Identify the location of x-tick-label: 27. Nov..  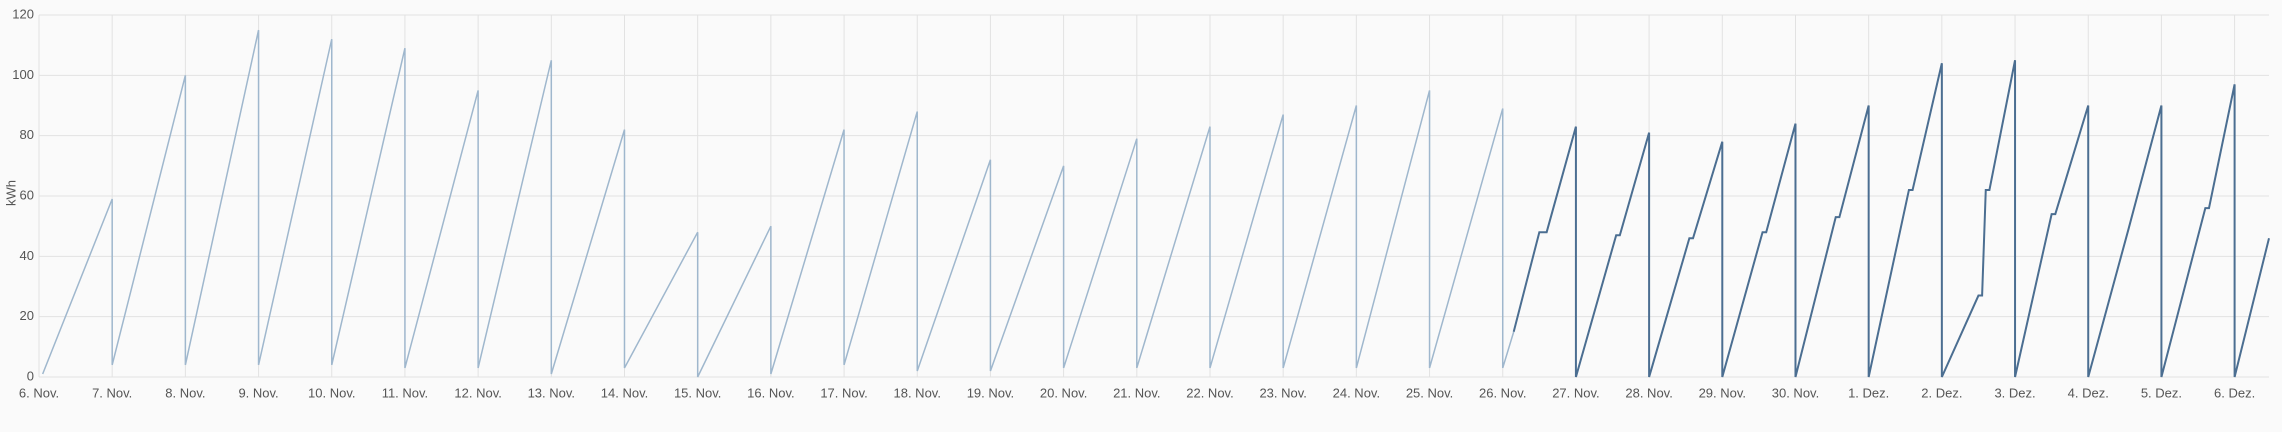
(1575, 392).